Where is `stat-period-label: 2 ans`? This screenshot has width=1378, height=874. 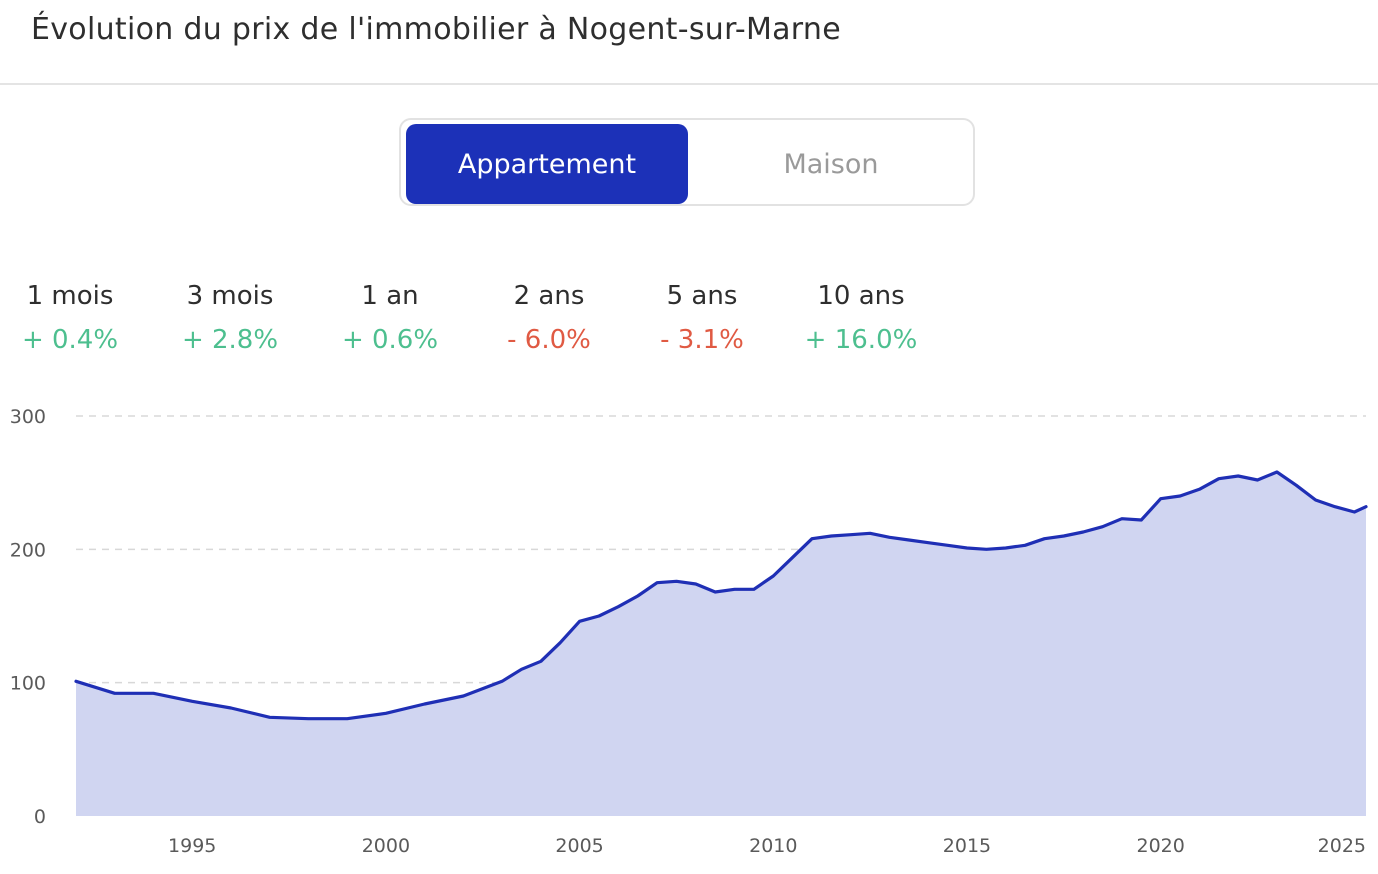 stat-period-label: 2 ans is located at coordinates (549, 296).